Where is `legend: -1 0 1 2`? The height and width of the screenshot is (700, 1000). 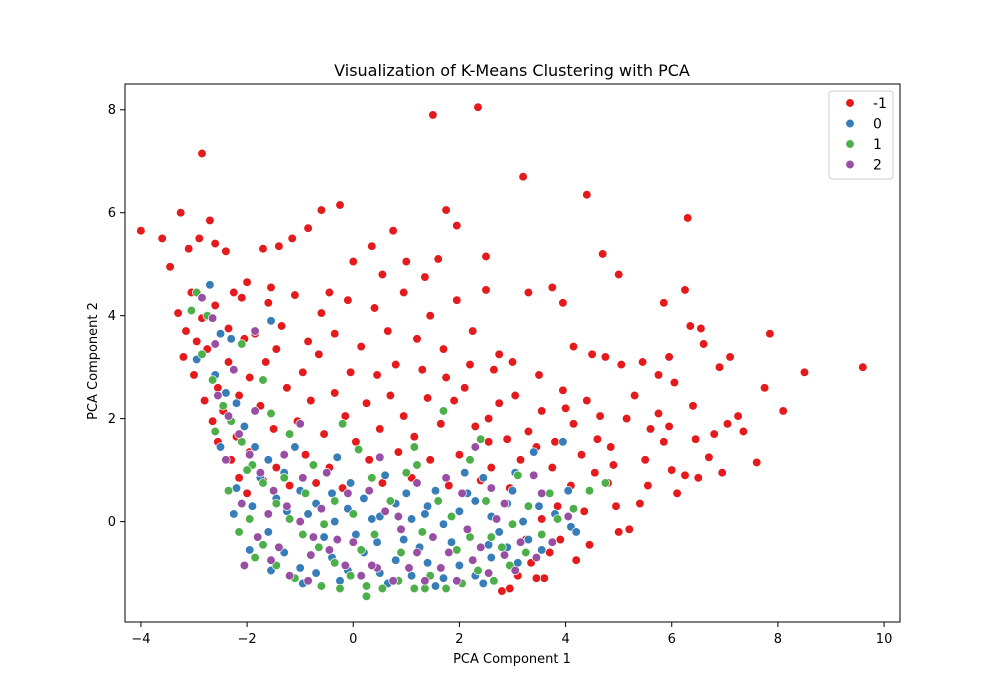 legend: -1 0 1 2 is located at coordinates (861, 135).